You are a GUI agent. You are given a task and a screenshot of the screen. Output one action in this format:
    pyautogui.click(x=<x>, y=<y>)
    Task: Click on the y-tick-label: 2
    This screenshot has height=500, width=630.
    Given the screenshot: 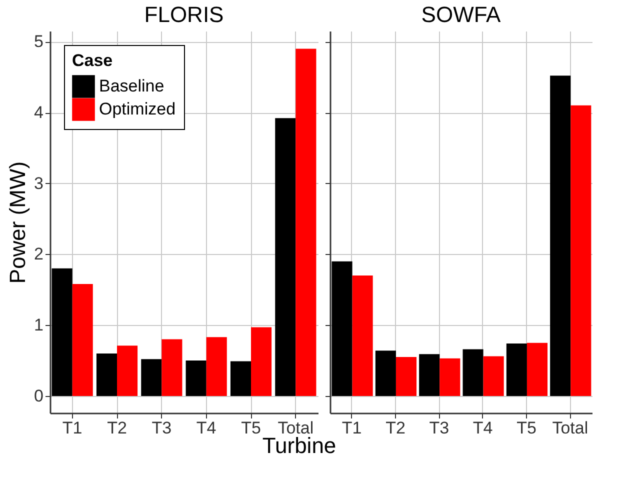 What is the action you would take?
    pyautogui.click(x=39, y=254)
    